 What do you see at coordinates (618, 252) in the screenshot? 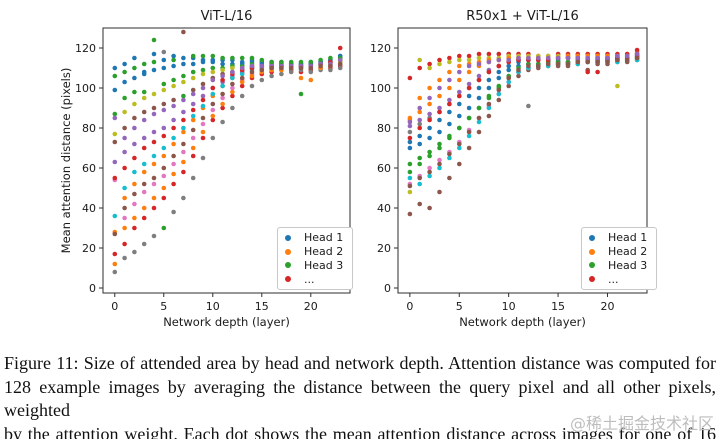
I see `legend-item: Head 2` at bounding box center [618, 252].